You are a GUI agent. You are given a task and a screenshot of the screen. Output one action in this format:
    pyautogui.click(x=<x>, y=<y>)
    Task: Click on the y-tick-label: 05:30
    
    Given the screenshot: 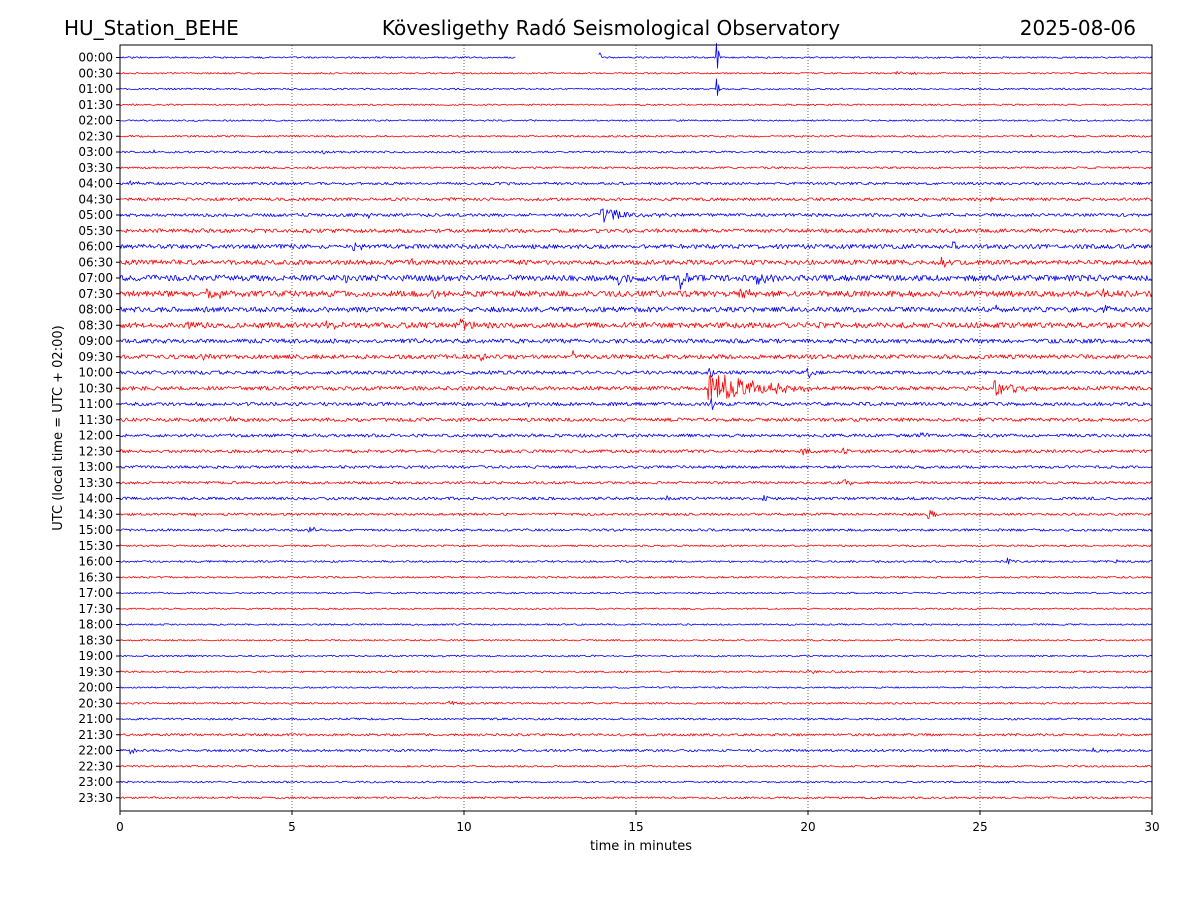 What is the action you would take?
    pyautogui.click(x=95, y=231)
    